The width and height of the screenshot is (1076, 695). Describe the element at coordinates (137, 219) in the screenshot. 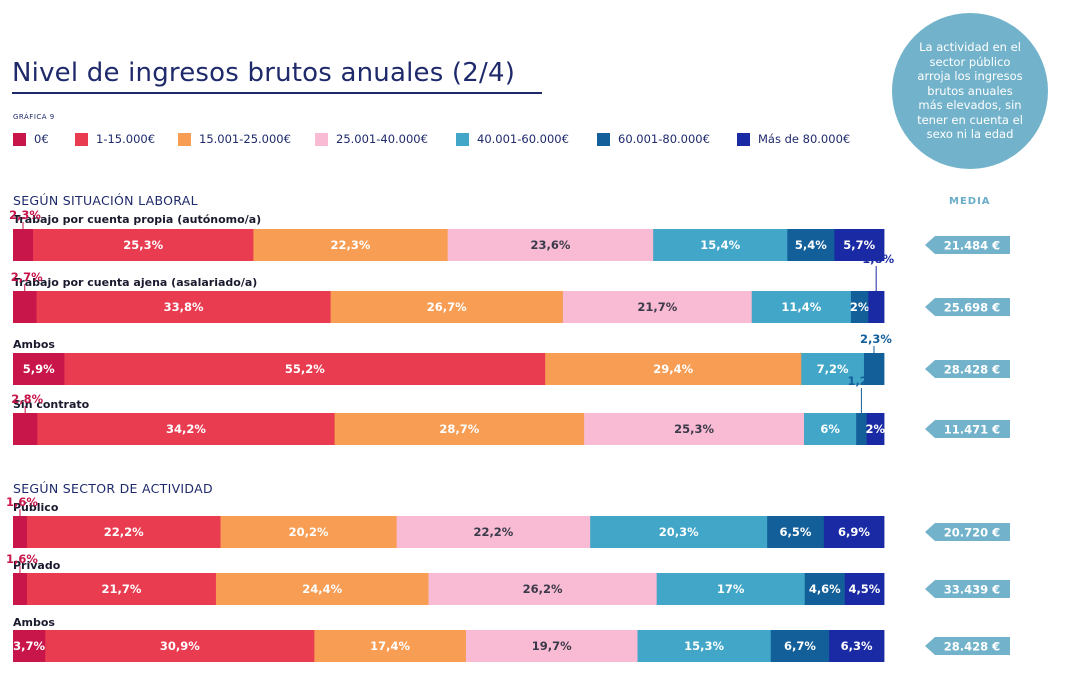

I see `row-label: Trabajo por cuenta propia (autónomo/a)` at that location.